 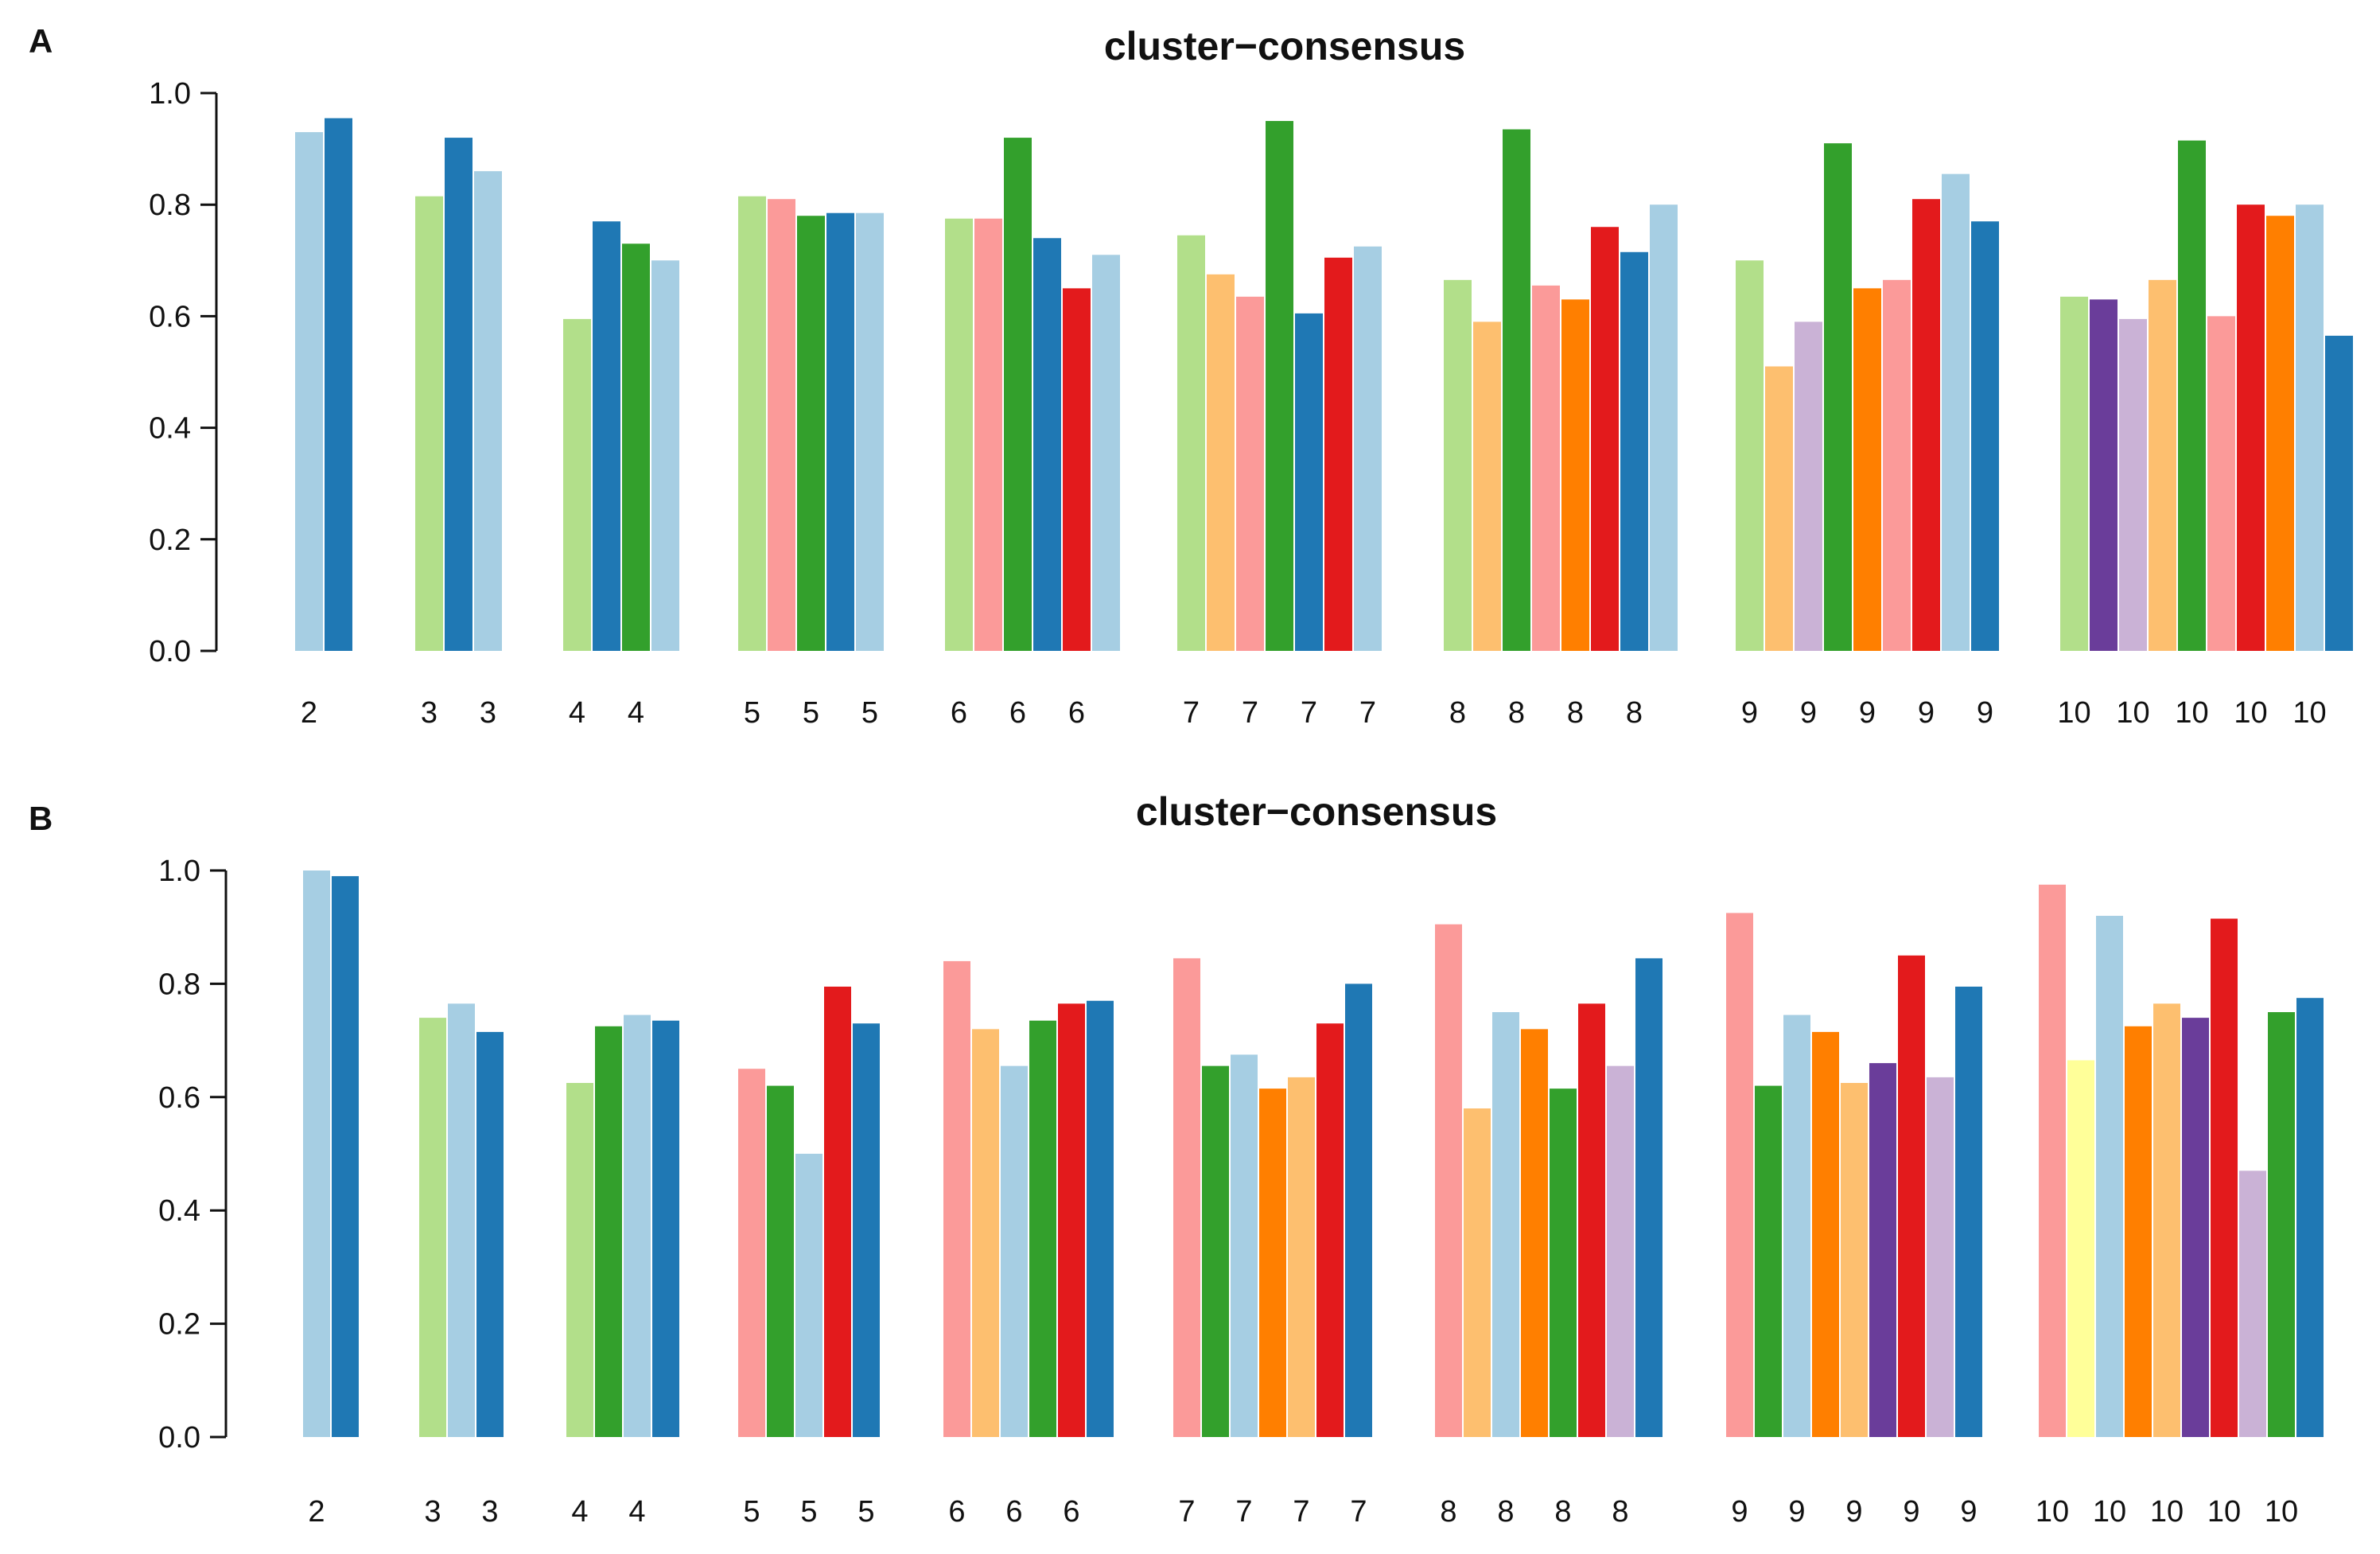 I want to click on category-label: 3, so click(x=429, y=713).